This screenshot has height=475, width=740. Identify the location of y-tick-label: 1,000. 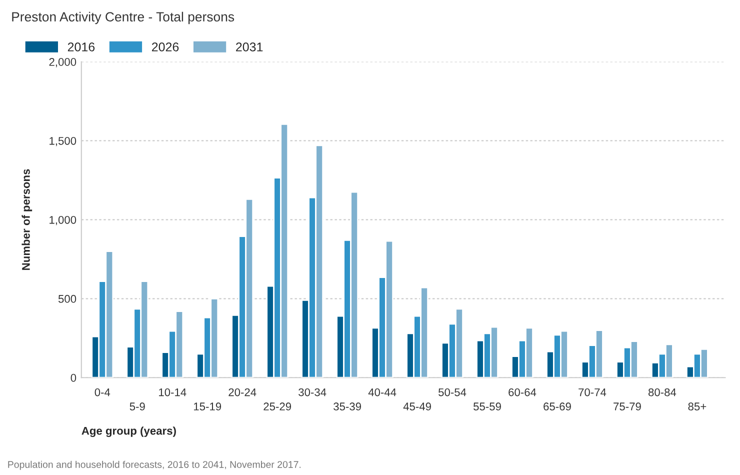
(63, 221).